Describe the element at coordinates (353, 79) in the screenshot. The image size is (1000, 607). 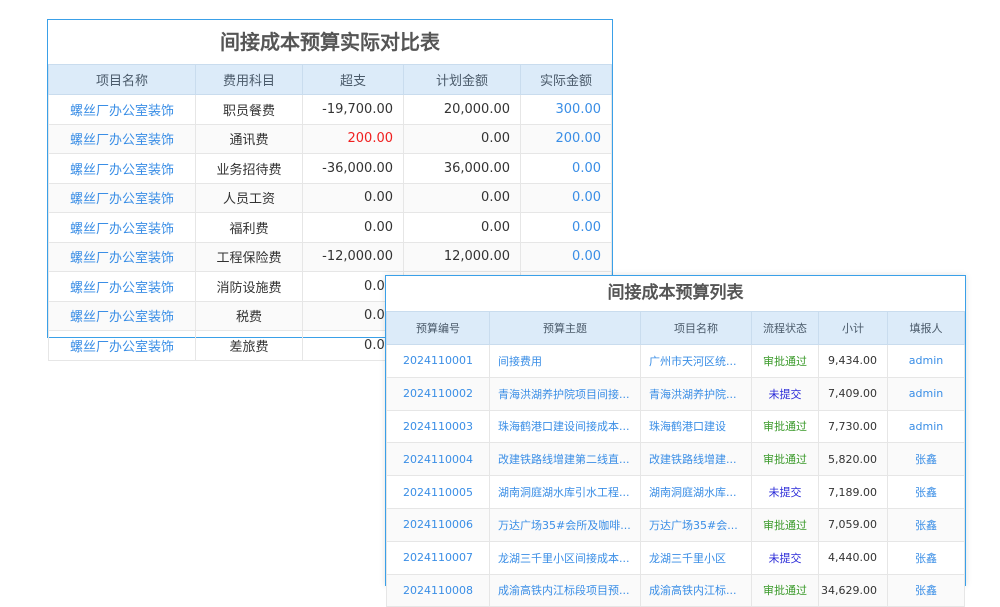
I see `column-header: 超支` at that location.